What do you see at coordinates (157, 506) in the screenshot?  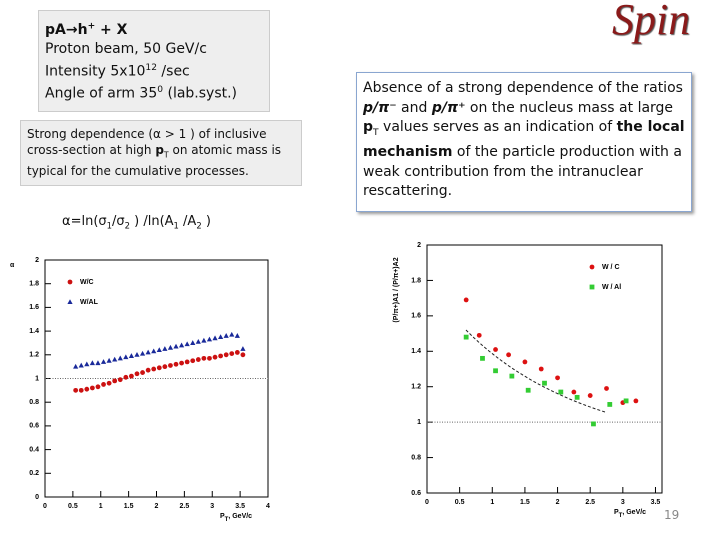 I see `x-tick-label: 2` at bounding box center [157, 506].